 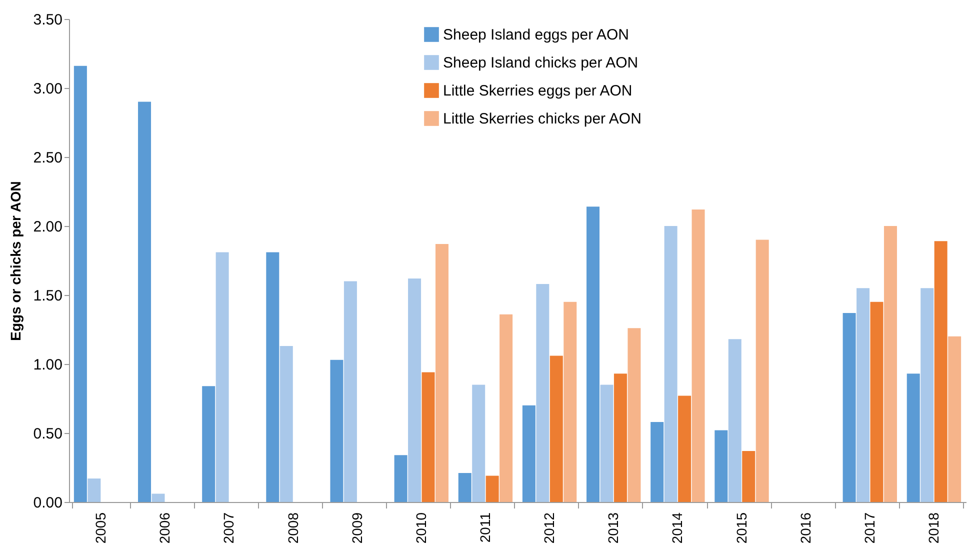 What do you see at coordinates (540, 63) in the screenshot?
I see `legend-label: Sheep Island chicks per AON` at bounding box center [540, 63].